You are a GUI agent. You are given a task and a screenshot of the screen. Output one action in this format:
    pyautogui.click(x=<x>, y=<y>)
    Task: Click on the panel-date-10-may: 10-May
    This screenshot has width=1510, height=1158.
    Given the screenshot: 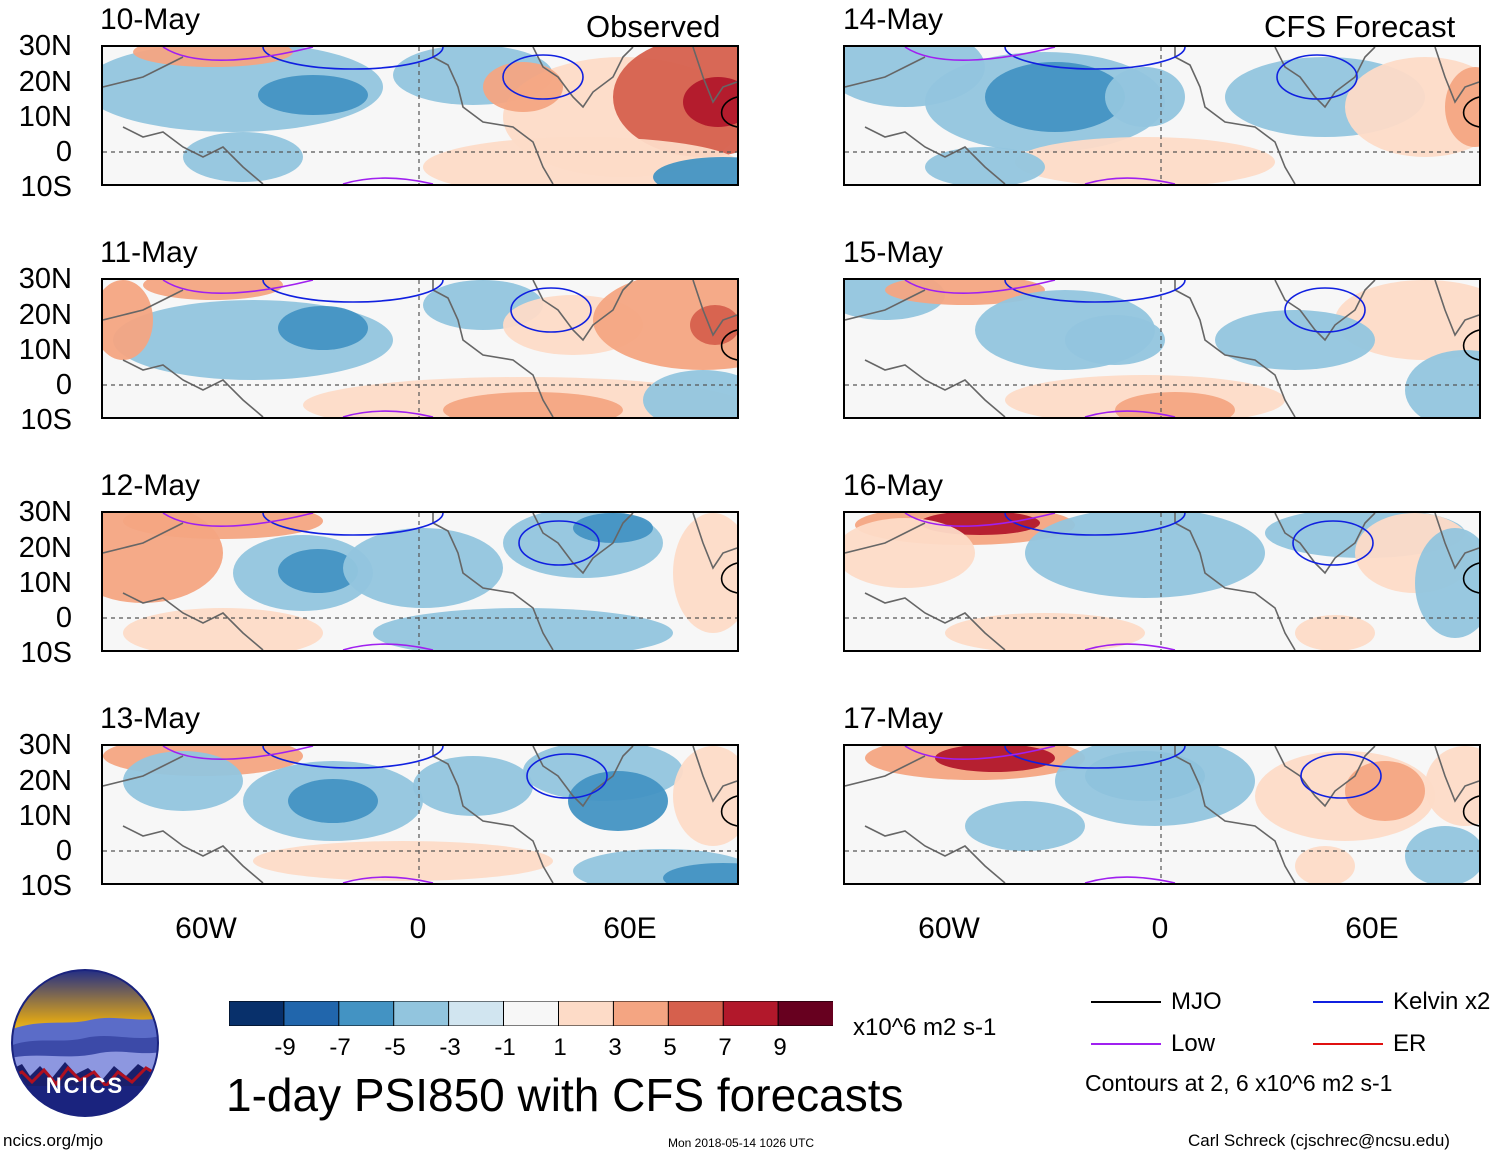 What is the action you would take?
    pyautogui.click(x=150, y=19)
    